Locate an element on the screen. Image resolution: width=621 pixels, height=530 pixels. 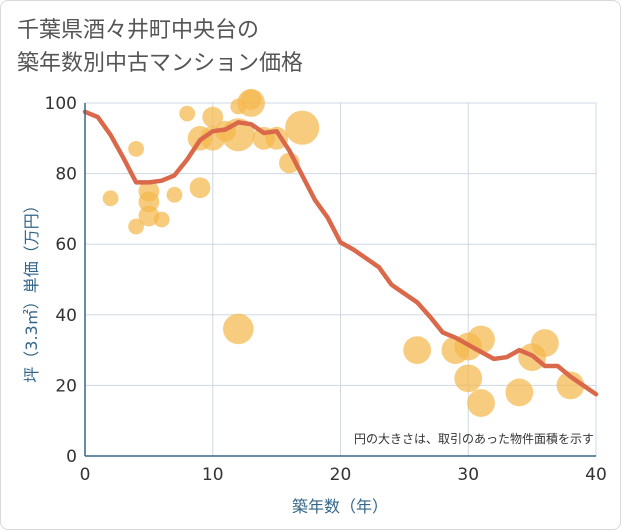
y-tick-label: 60 is located at coordinates (66, 245).